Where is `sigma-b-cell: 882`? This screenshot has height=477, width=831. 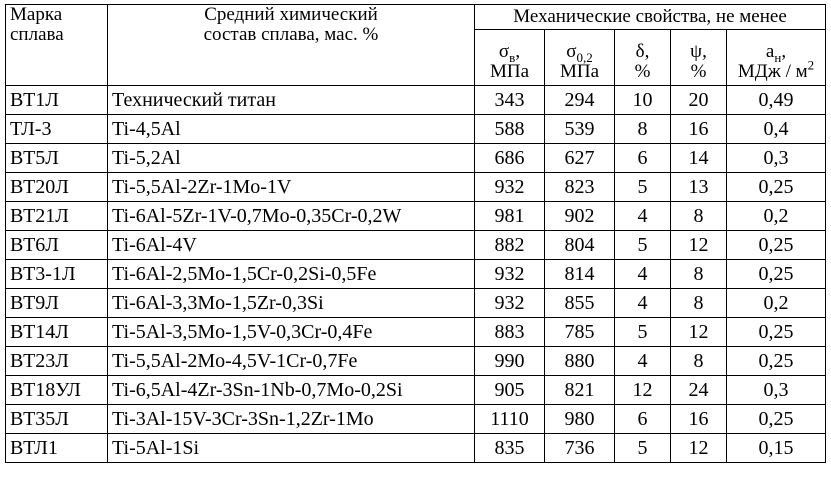 sigma-b-cell: 882 is located at coordinates (509, 245).